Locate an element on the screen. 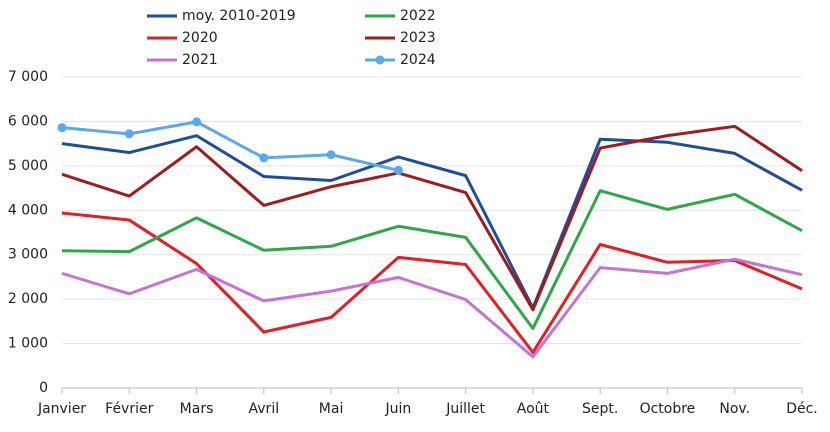 The height and width of the screenshot is (432, 830). x-tick-label: Mai is located at coordinates (331, 409).